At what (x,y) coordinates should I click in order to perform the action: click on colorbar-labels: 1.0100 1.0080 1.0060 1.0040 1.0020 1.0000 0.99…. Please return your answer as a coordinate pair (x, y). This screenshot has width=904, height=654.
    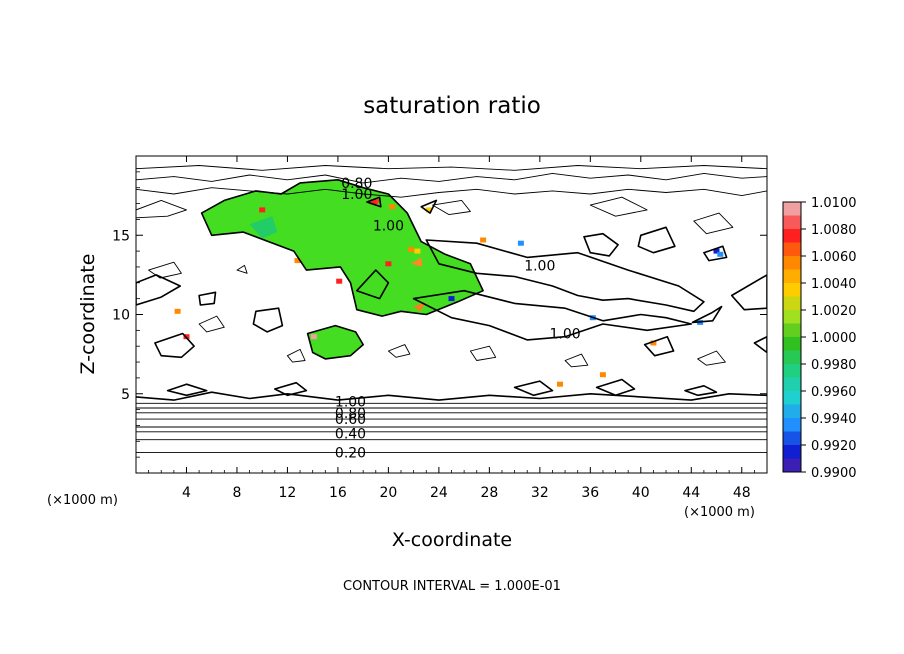
    Looking at the image, I should click on (829, 338).